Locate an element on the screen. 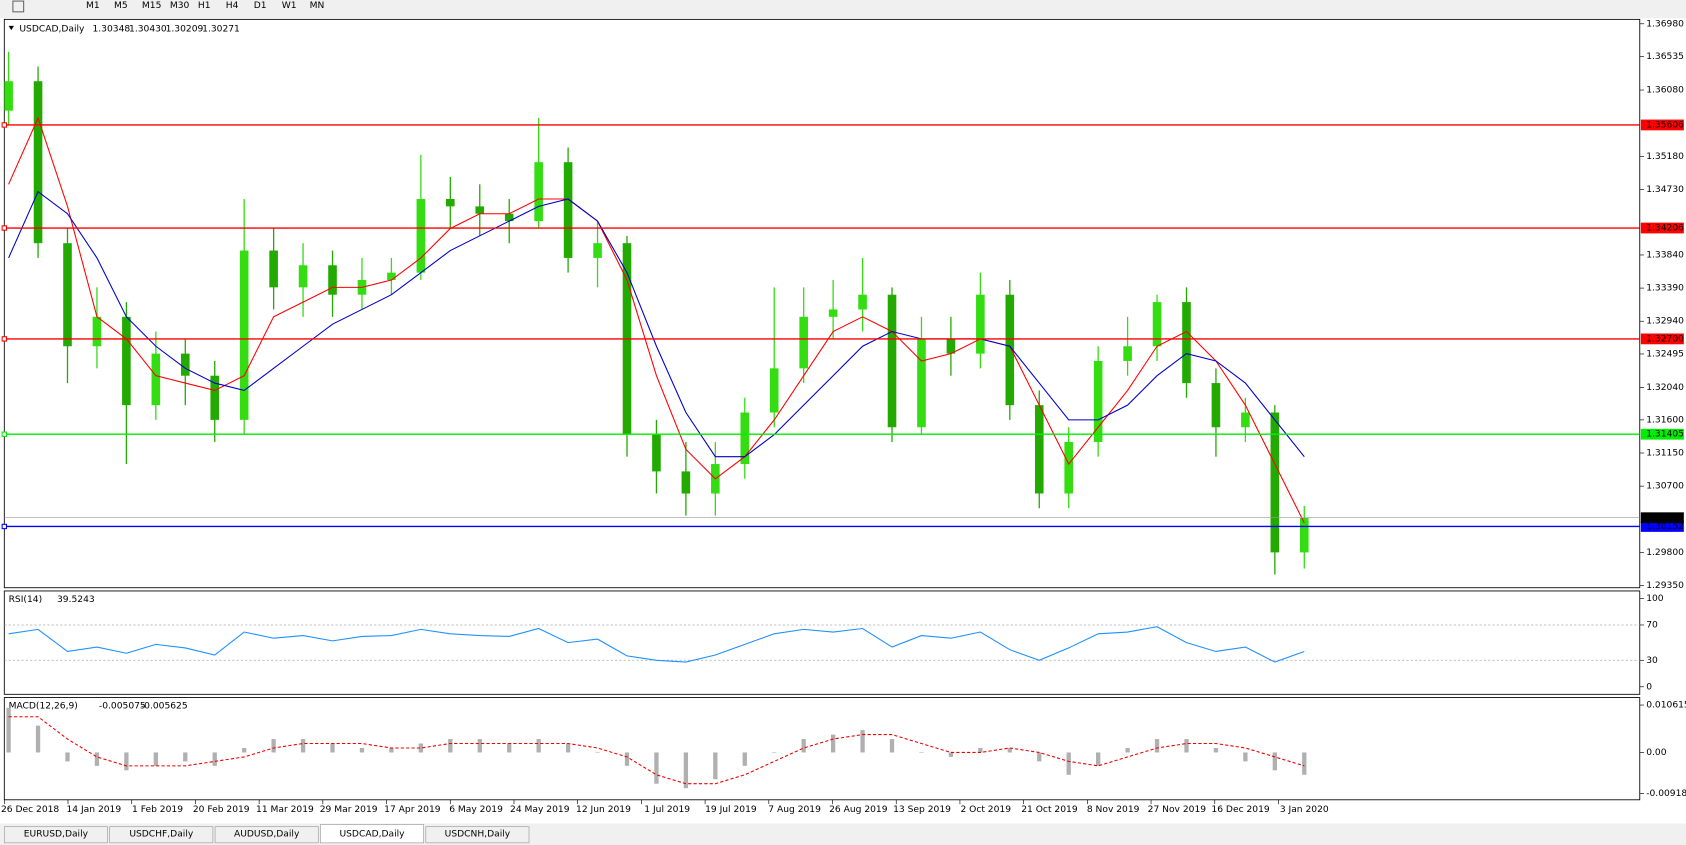 Image resolution: width=1686 pixels, height=845 pixels. x-tick-label: 8 Nov 2019 is located at coordinates (1113, 810).